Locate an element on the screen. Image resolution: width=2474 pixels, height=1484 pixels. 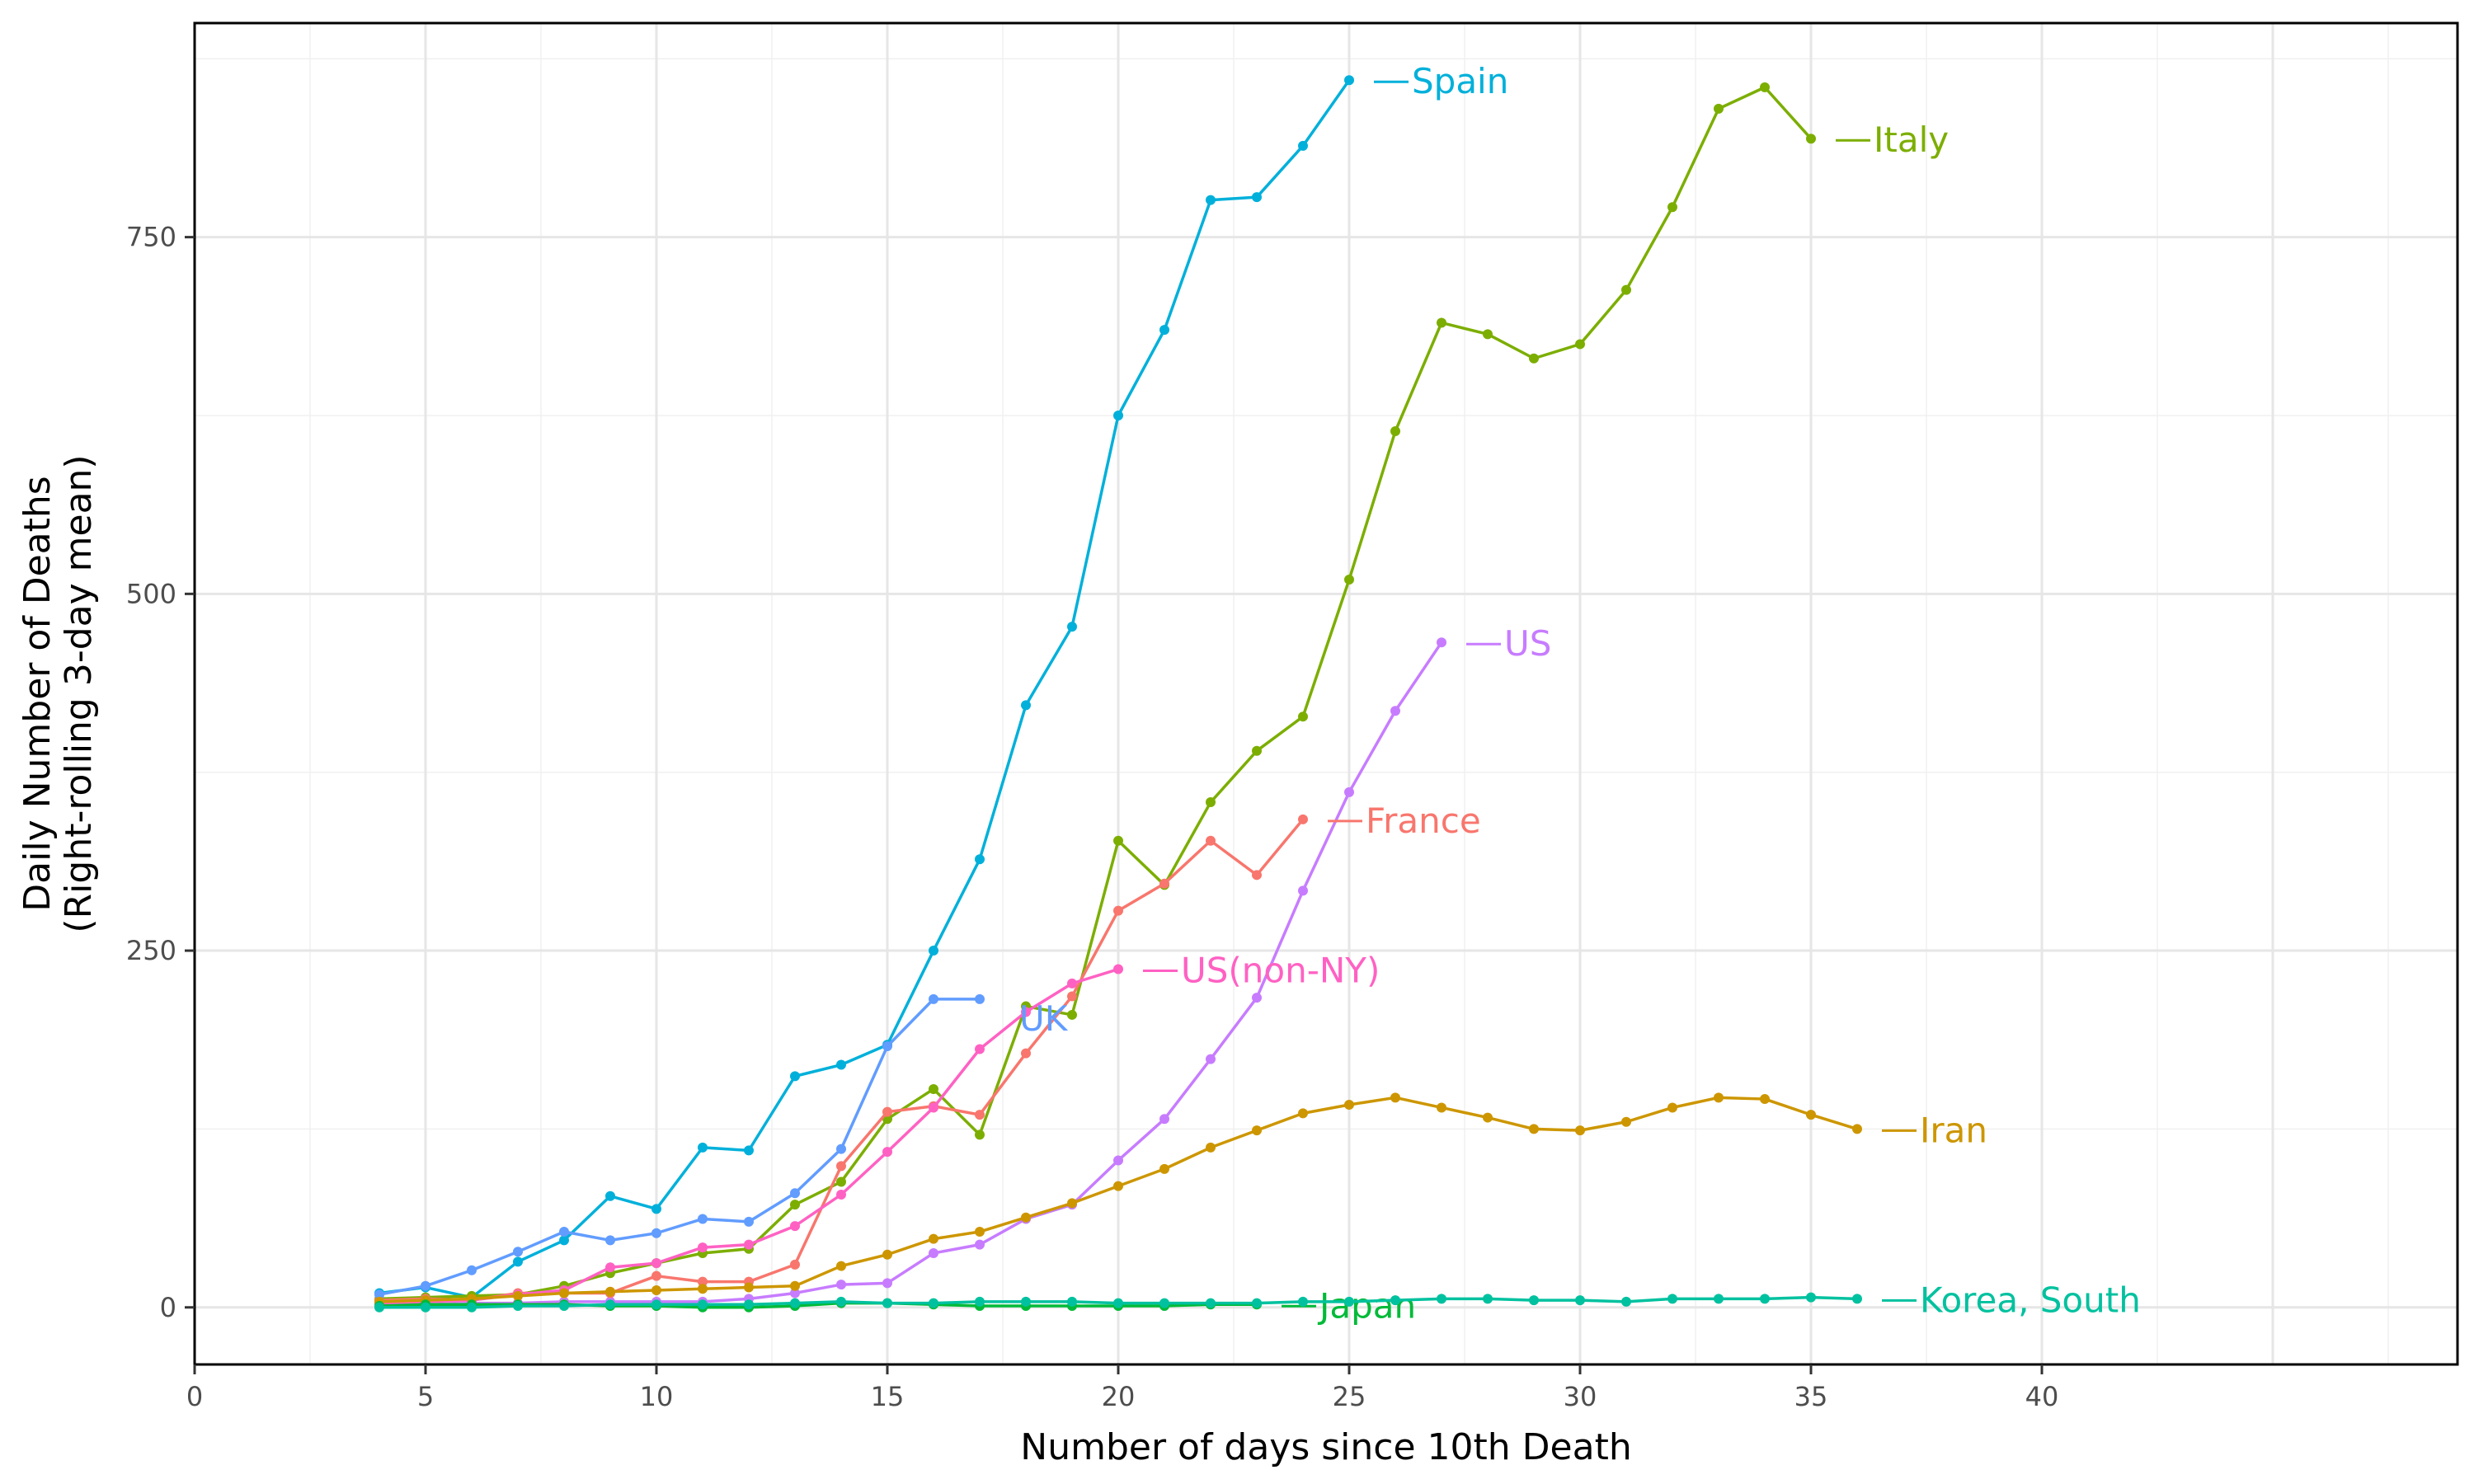
y-tick-label: 250 is located at coordinates (151, 950).